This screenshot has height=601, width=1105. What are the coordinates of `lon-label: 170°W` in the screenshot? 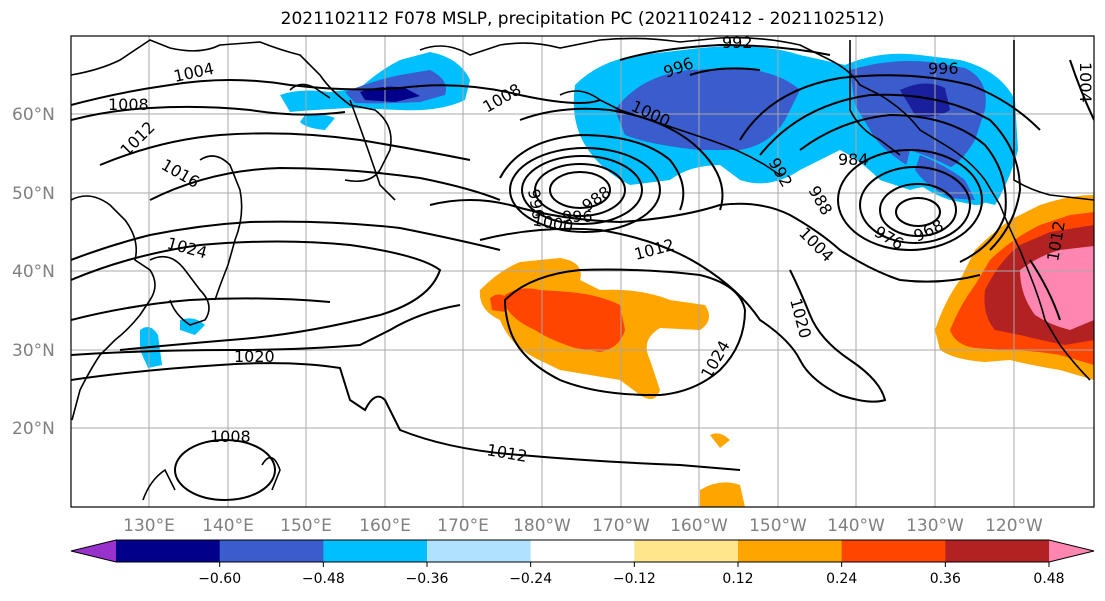 It's located at (621, 526).